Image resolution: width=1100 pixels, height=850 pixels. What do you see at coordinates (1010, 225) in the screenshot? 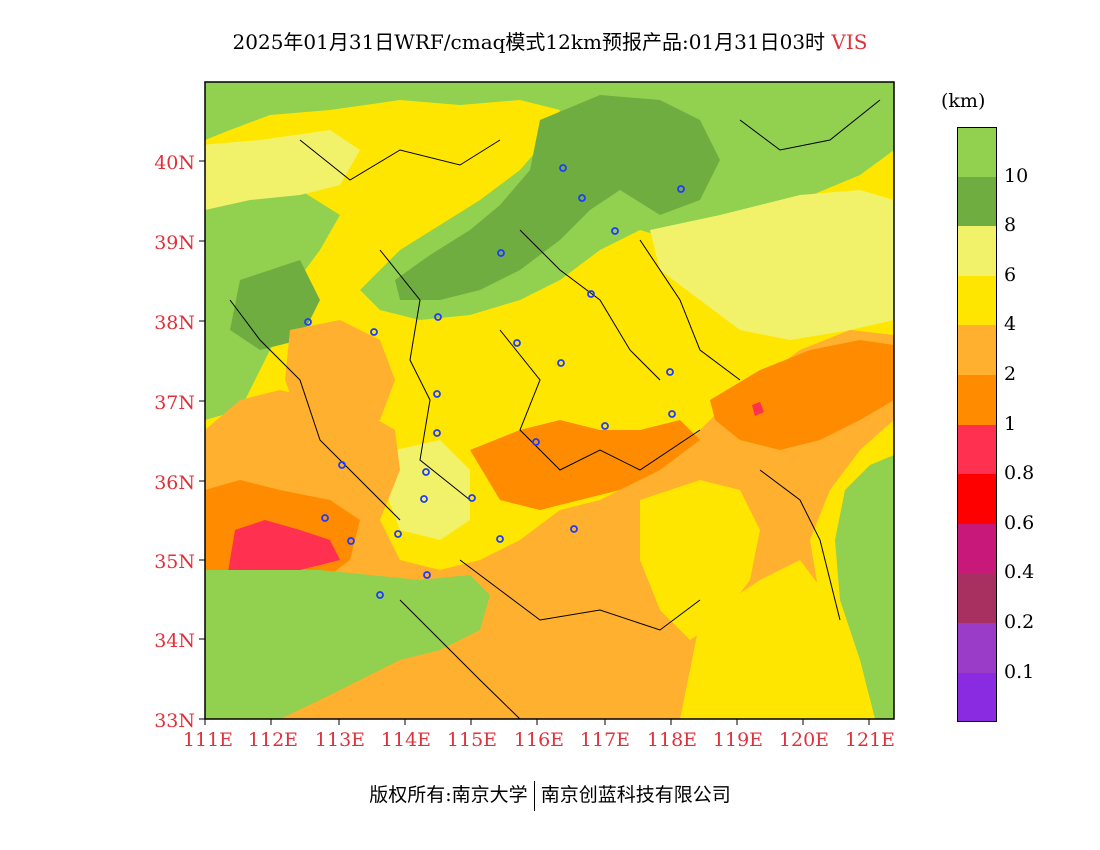
I see `legend-level-label: 8` at bounding box center [1010, 225].